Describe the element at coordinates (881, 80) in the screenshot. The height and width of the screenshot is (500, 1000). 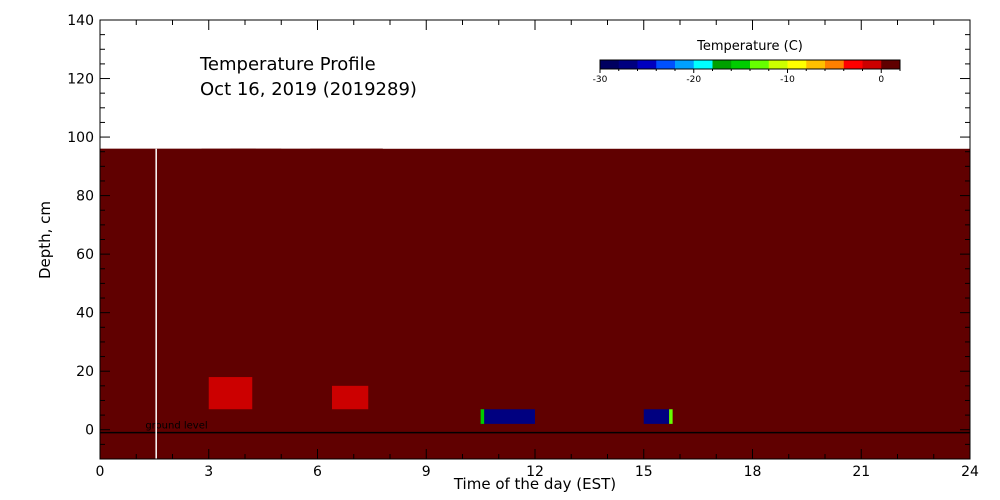
I see `colorbar-tick-label: 0` at that location.